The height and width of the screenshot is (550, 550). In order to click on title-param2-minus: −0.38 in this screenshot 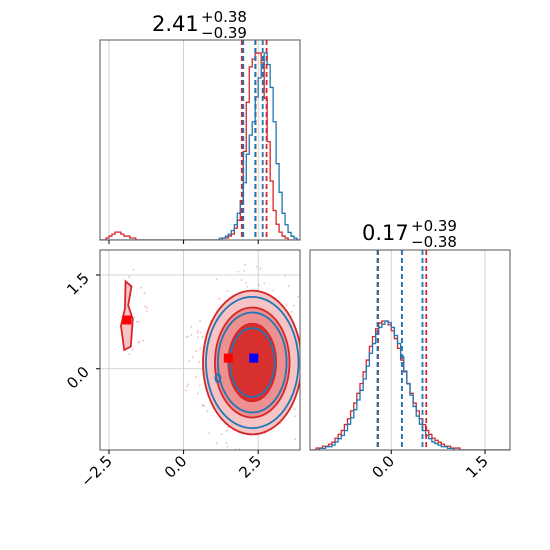, I will do `click(434, 242)`.